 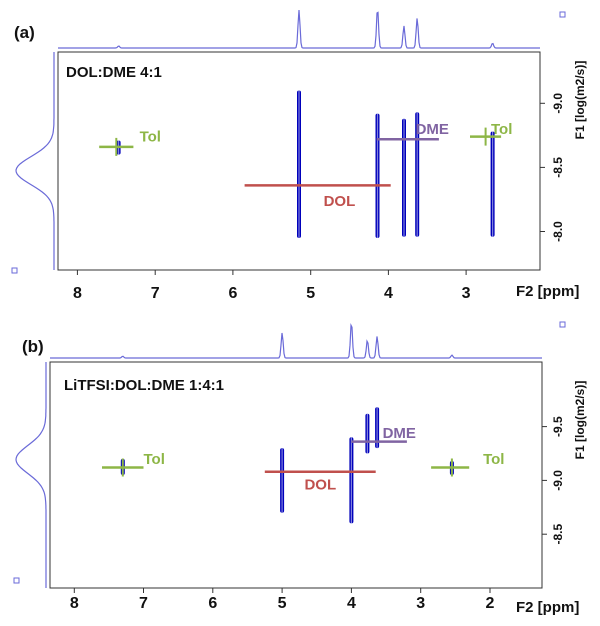 I want to click on panel-a-y-ticks: -9.0 -8.5 -8.0, so click(x=552, y=167).